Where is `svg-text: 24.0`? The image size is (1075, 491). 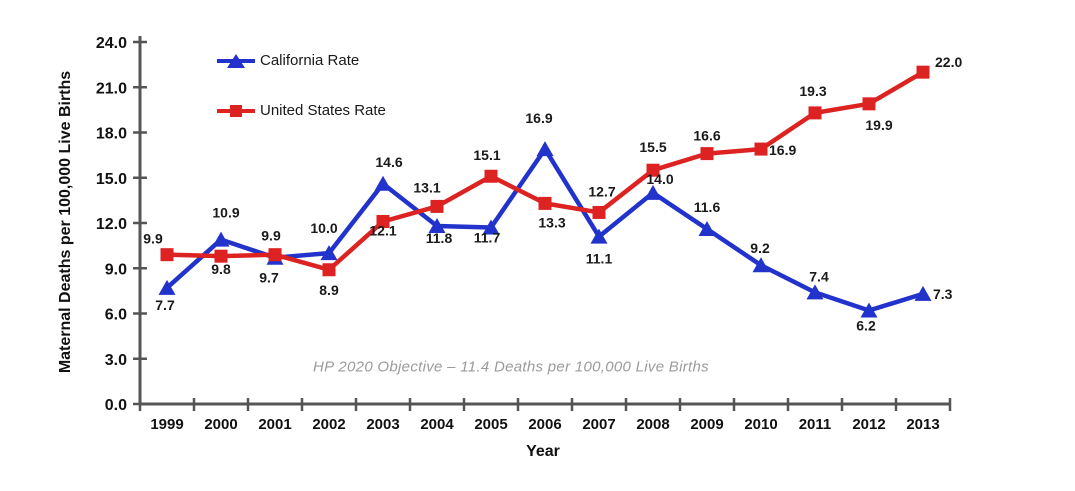
svg-text: 24.0 is located at coordinates (111, 43).